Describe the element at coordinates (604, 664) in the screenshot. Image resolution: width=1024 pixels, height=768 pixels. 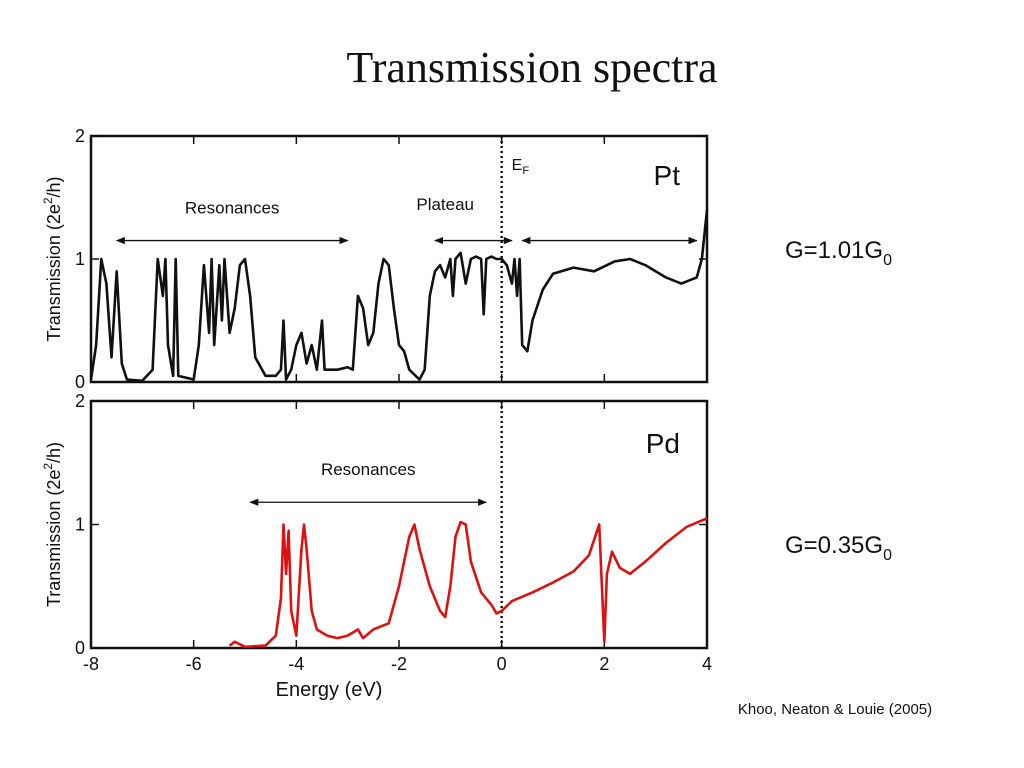
I see `x-tick-label: 2` at that location.